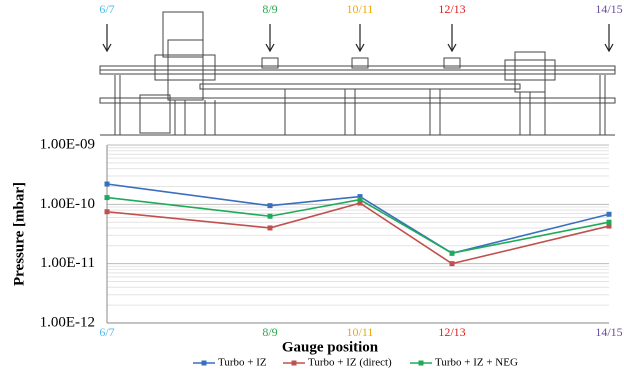  Describe the element at coordinates (67, 322) in the screenshot. I see `y-tick-label: 1.00E-12` at that location.